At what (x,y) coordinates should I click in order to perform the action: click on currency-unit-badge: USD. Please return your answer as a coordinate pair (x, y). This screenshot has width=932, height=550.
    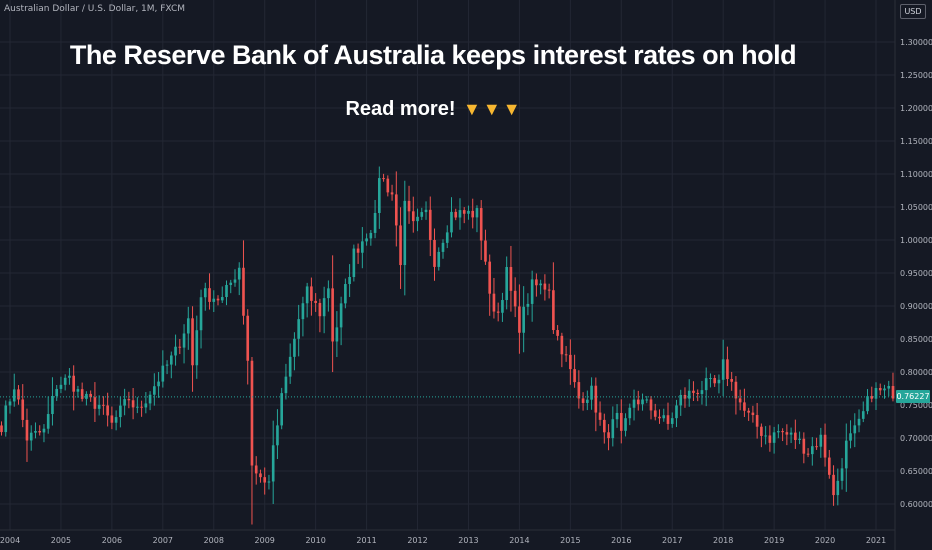
    Looking at the image, I should click on (913, 11).